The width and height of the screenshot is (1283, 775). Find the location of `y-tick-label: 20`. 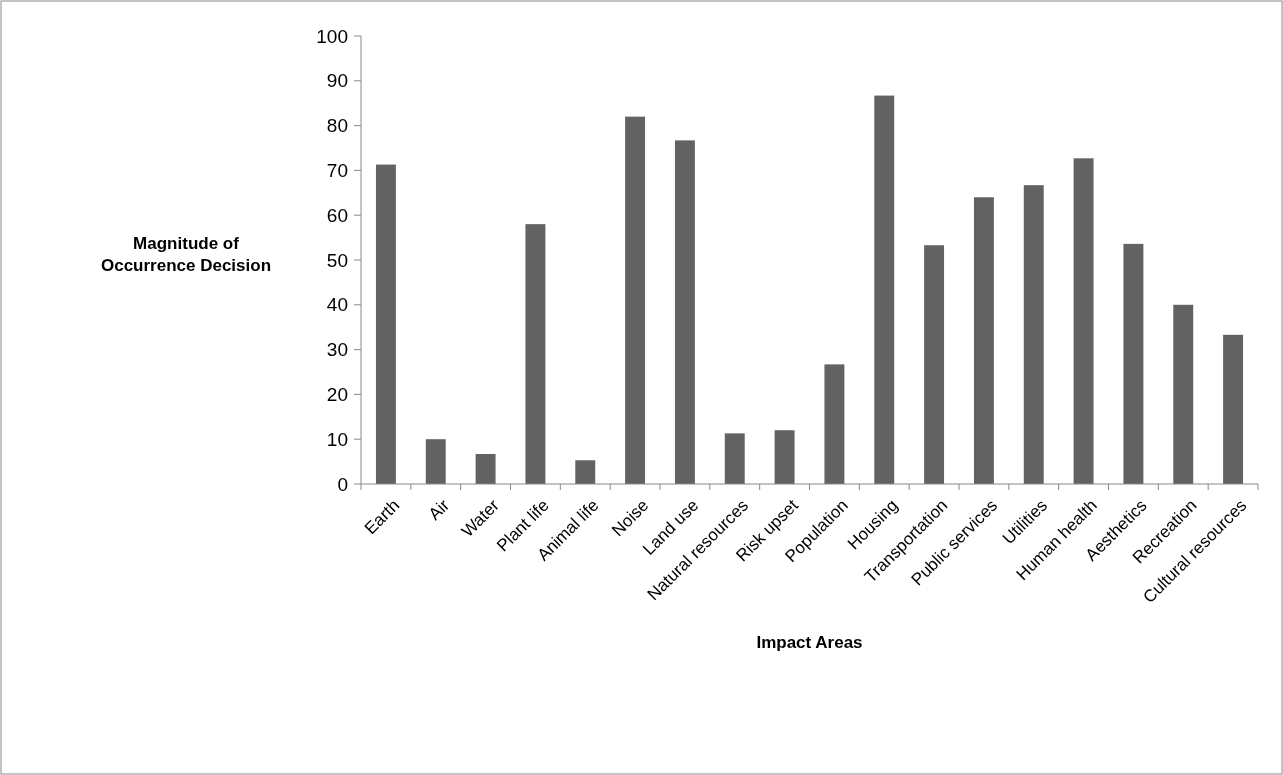

y-tick-label: 20 is located at coordinates (337, 395).